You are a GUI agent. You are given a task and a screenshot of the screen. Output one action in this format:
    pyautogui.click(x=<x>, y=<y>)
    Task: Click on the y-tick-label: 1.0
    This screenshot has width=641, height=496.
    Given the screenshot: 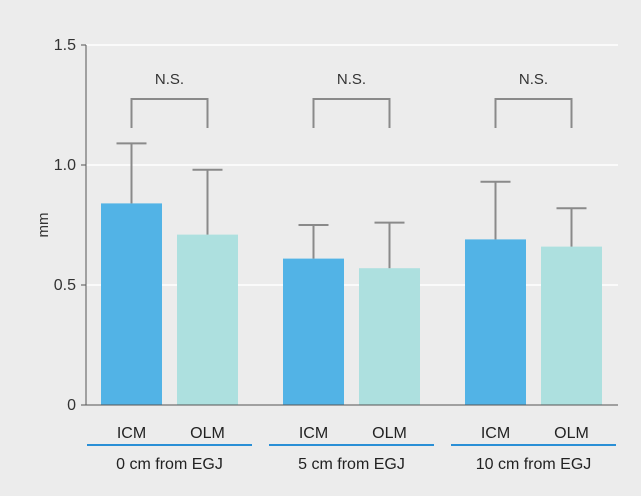 What is the action you would take?
    pyautogui.click(x=65, y=165)
    